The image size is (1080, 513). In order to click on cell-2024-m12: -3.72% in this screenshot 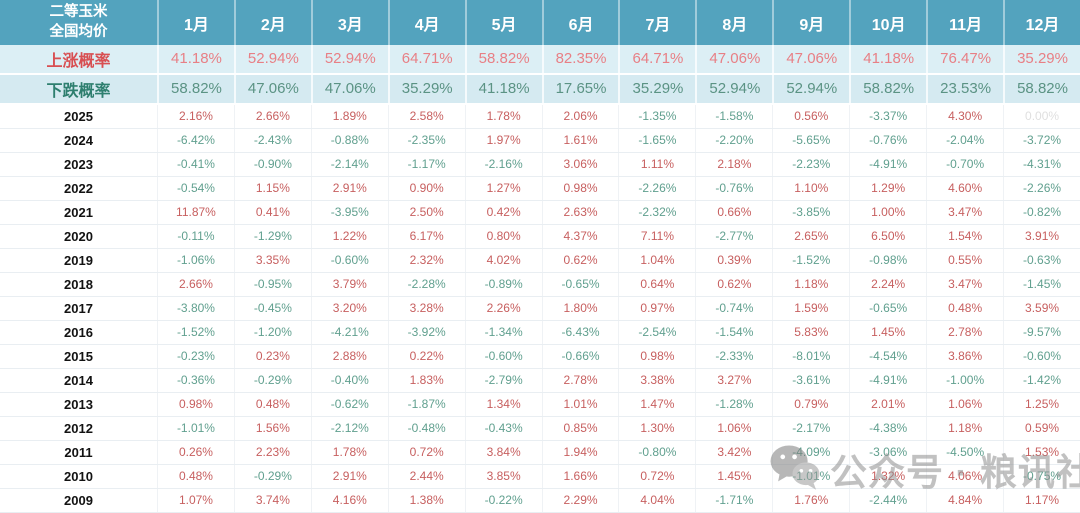, I will do `click(1041, 140)`.